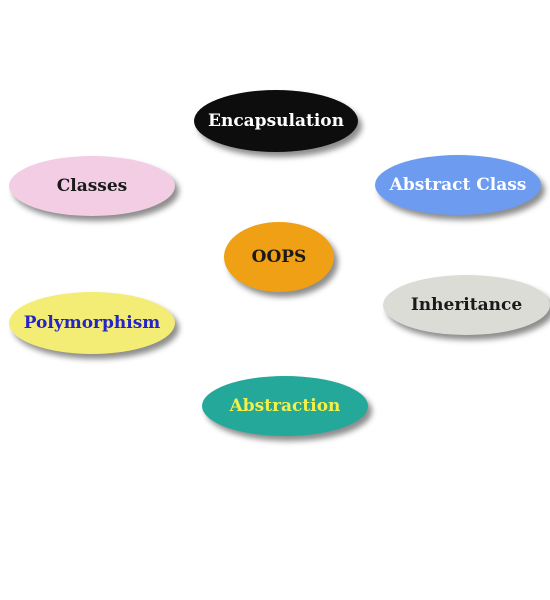  I want to click on node-abstract-class-label: Abstract Class, so click(458, 185).